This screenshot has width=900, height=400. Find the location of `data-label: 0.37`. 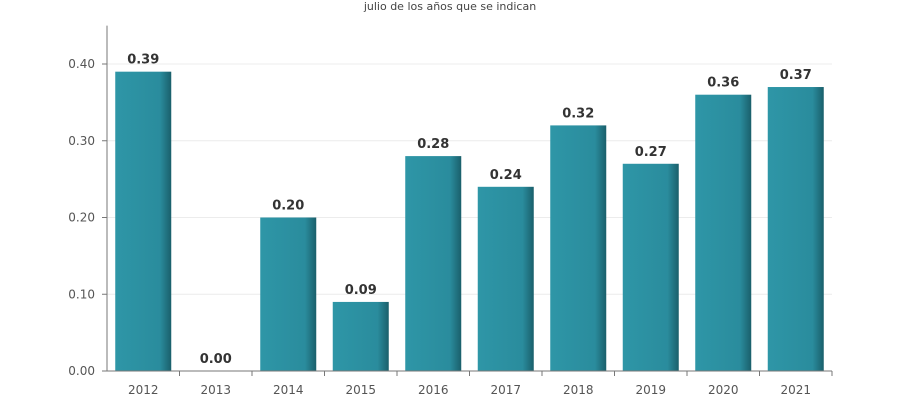

data-label: 0.37 is located at coordinates (796, 75).